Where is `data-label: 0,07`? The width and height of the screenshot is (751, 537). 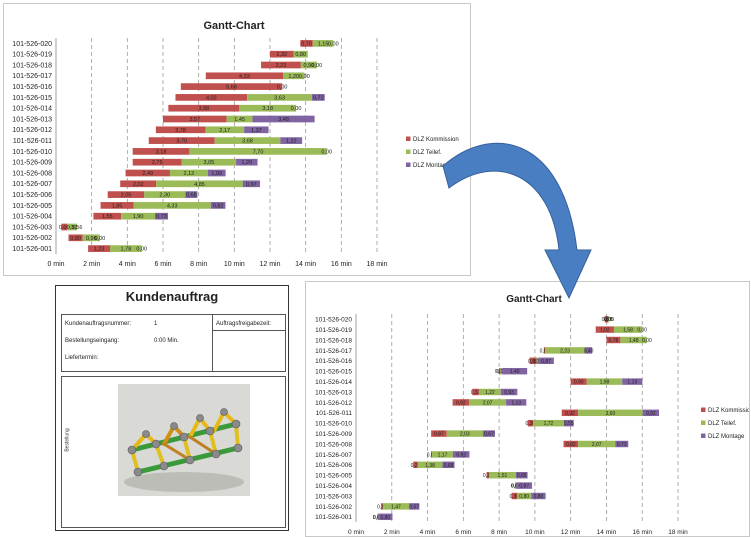
data-label: 0,07 is located at coordinates (545, 351).